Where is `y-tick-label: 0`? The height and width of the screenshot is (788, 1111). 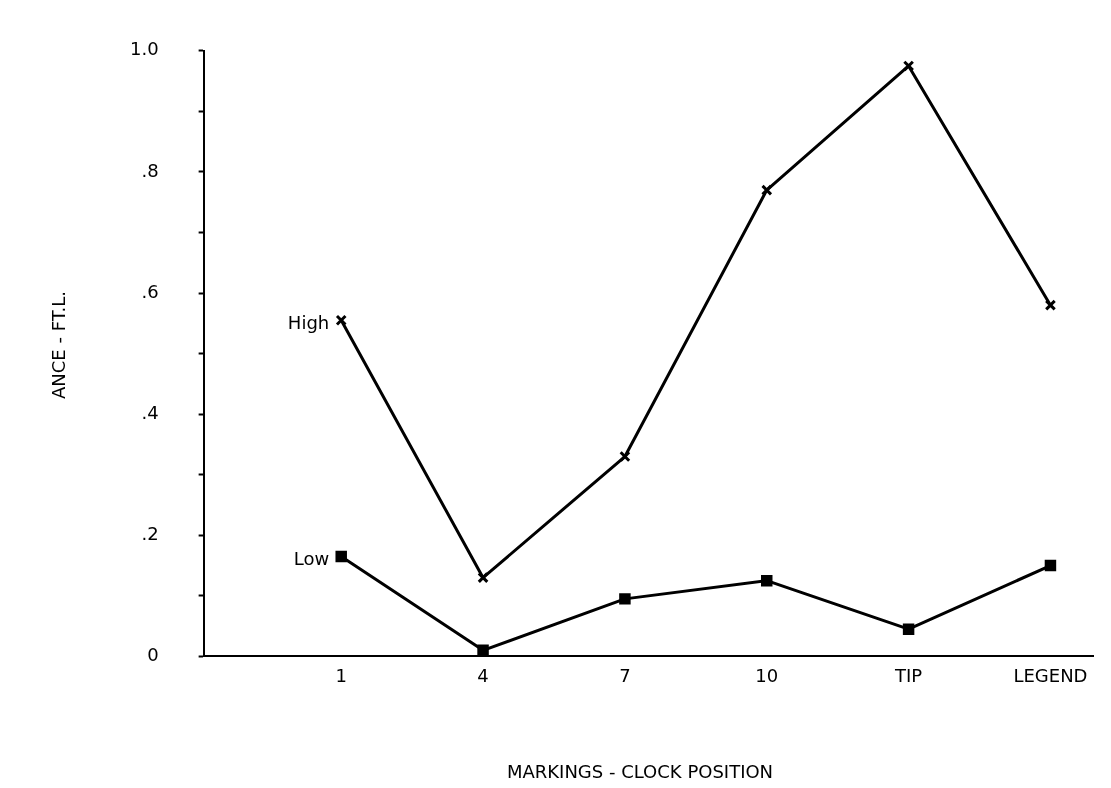 y-tick-label: 0 is located at coordinates (153, 655).